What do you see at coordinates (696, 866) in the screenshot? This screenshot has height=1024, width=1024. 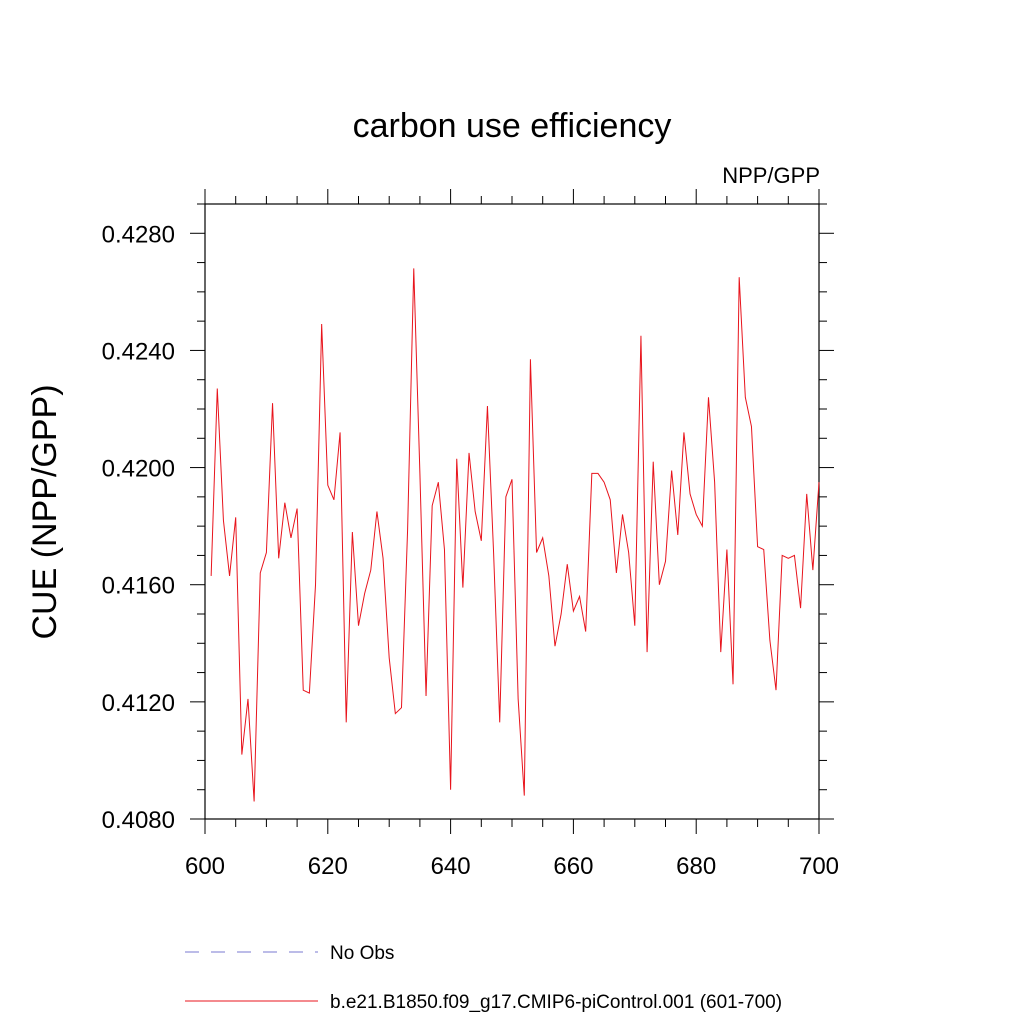 I see `x-tick-label: 680` at bounding box center [696, 866].